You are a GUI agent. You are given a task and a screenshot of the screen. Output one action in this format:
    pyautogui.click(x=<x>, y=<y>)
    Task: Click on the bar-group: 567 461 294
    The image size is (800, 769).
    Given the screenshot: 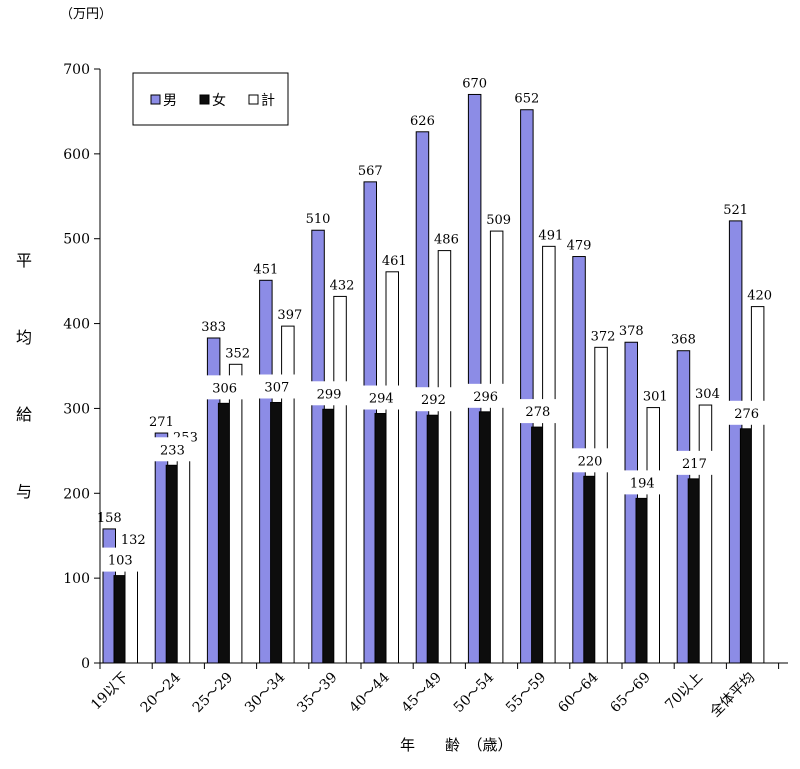 What is the action you would take?
    pyautogui.click(x=382, y=414)
    